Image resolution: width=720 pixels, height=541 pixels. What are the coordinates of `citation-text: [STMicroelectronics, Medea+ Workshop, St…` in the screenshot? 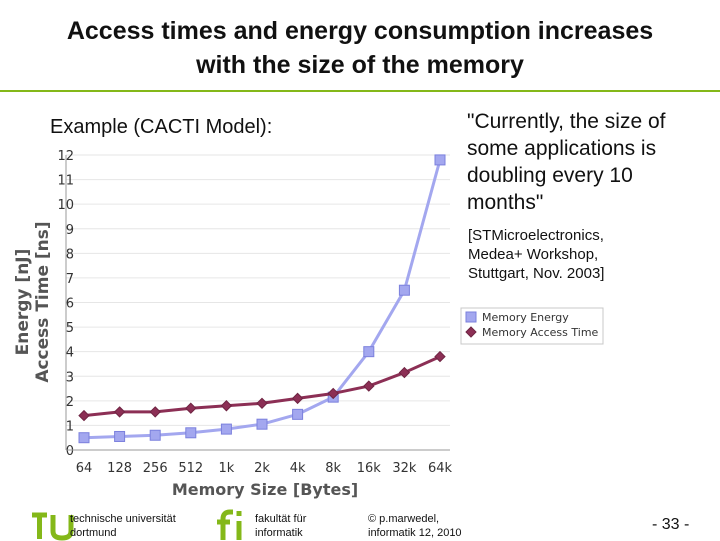 It's located at (590, 254).